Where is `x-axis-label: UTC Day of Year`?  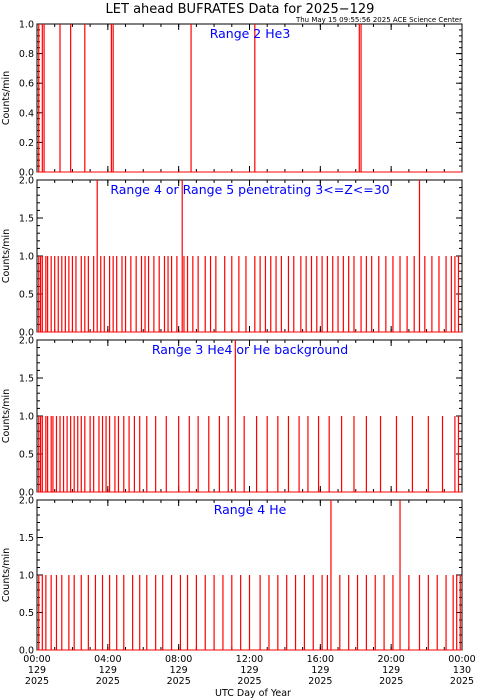 x-axis-label: UTC Day of Year is located at coordinates (253, 693).